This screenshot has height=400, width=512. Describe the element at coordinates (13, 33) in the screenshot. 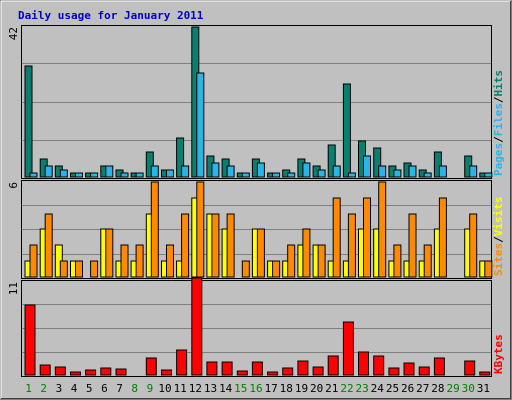

I see `hits-panel-ymax-label: 42` at that location.